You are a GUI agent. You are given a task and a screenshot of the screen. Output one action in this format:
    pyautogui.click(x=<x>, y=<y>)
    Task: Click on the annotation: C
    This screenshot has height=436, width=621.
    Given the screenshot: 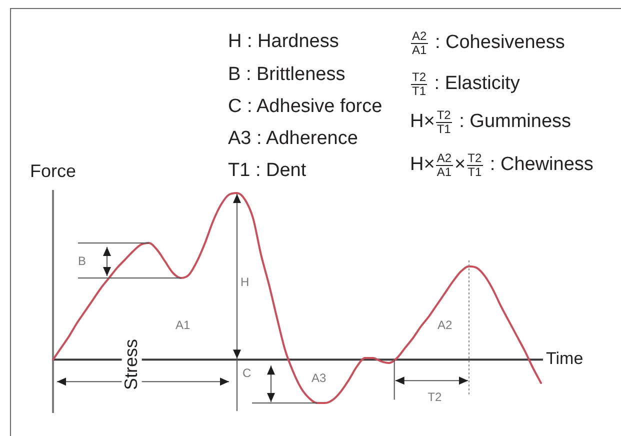 What is the action you would take?
    pyautogui.click(x=247, y=373)
    